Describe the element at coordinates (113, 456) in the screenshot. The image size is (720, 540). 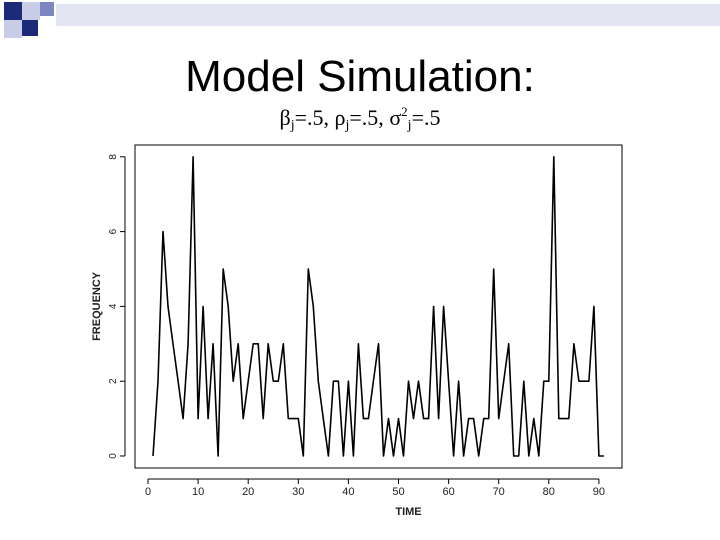
I see `y-tick-label: 0` at that location.